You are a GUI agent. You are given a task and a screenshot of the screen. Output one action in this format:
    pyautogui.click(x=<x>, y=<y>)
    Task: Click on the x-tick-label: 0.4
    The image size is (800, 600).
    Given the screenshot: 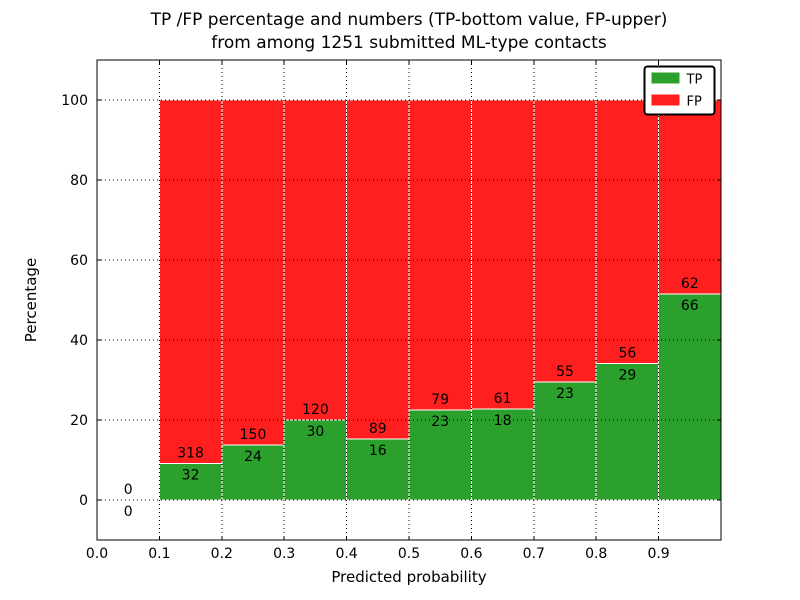 What is the action you would take?
    pyautogui.click(x=346, y=554)
    